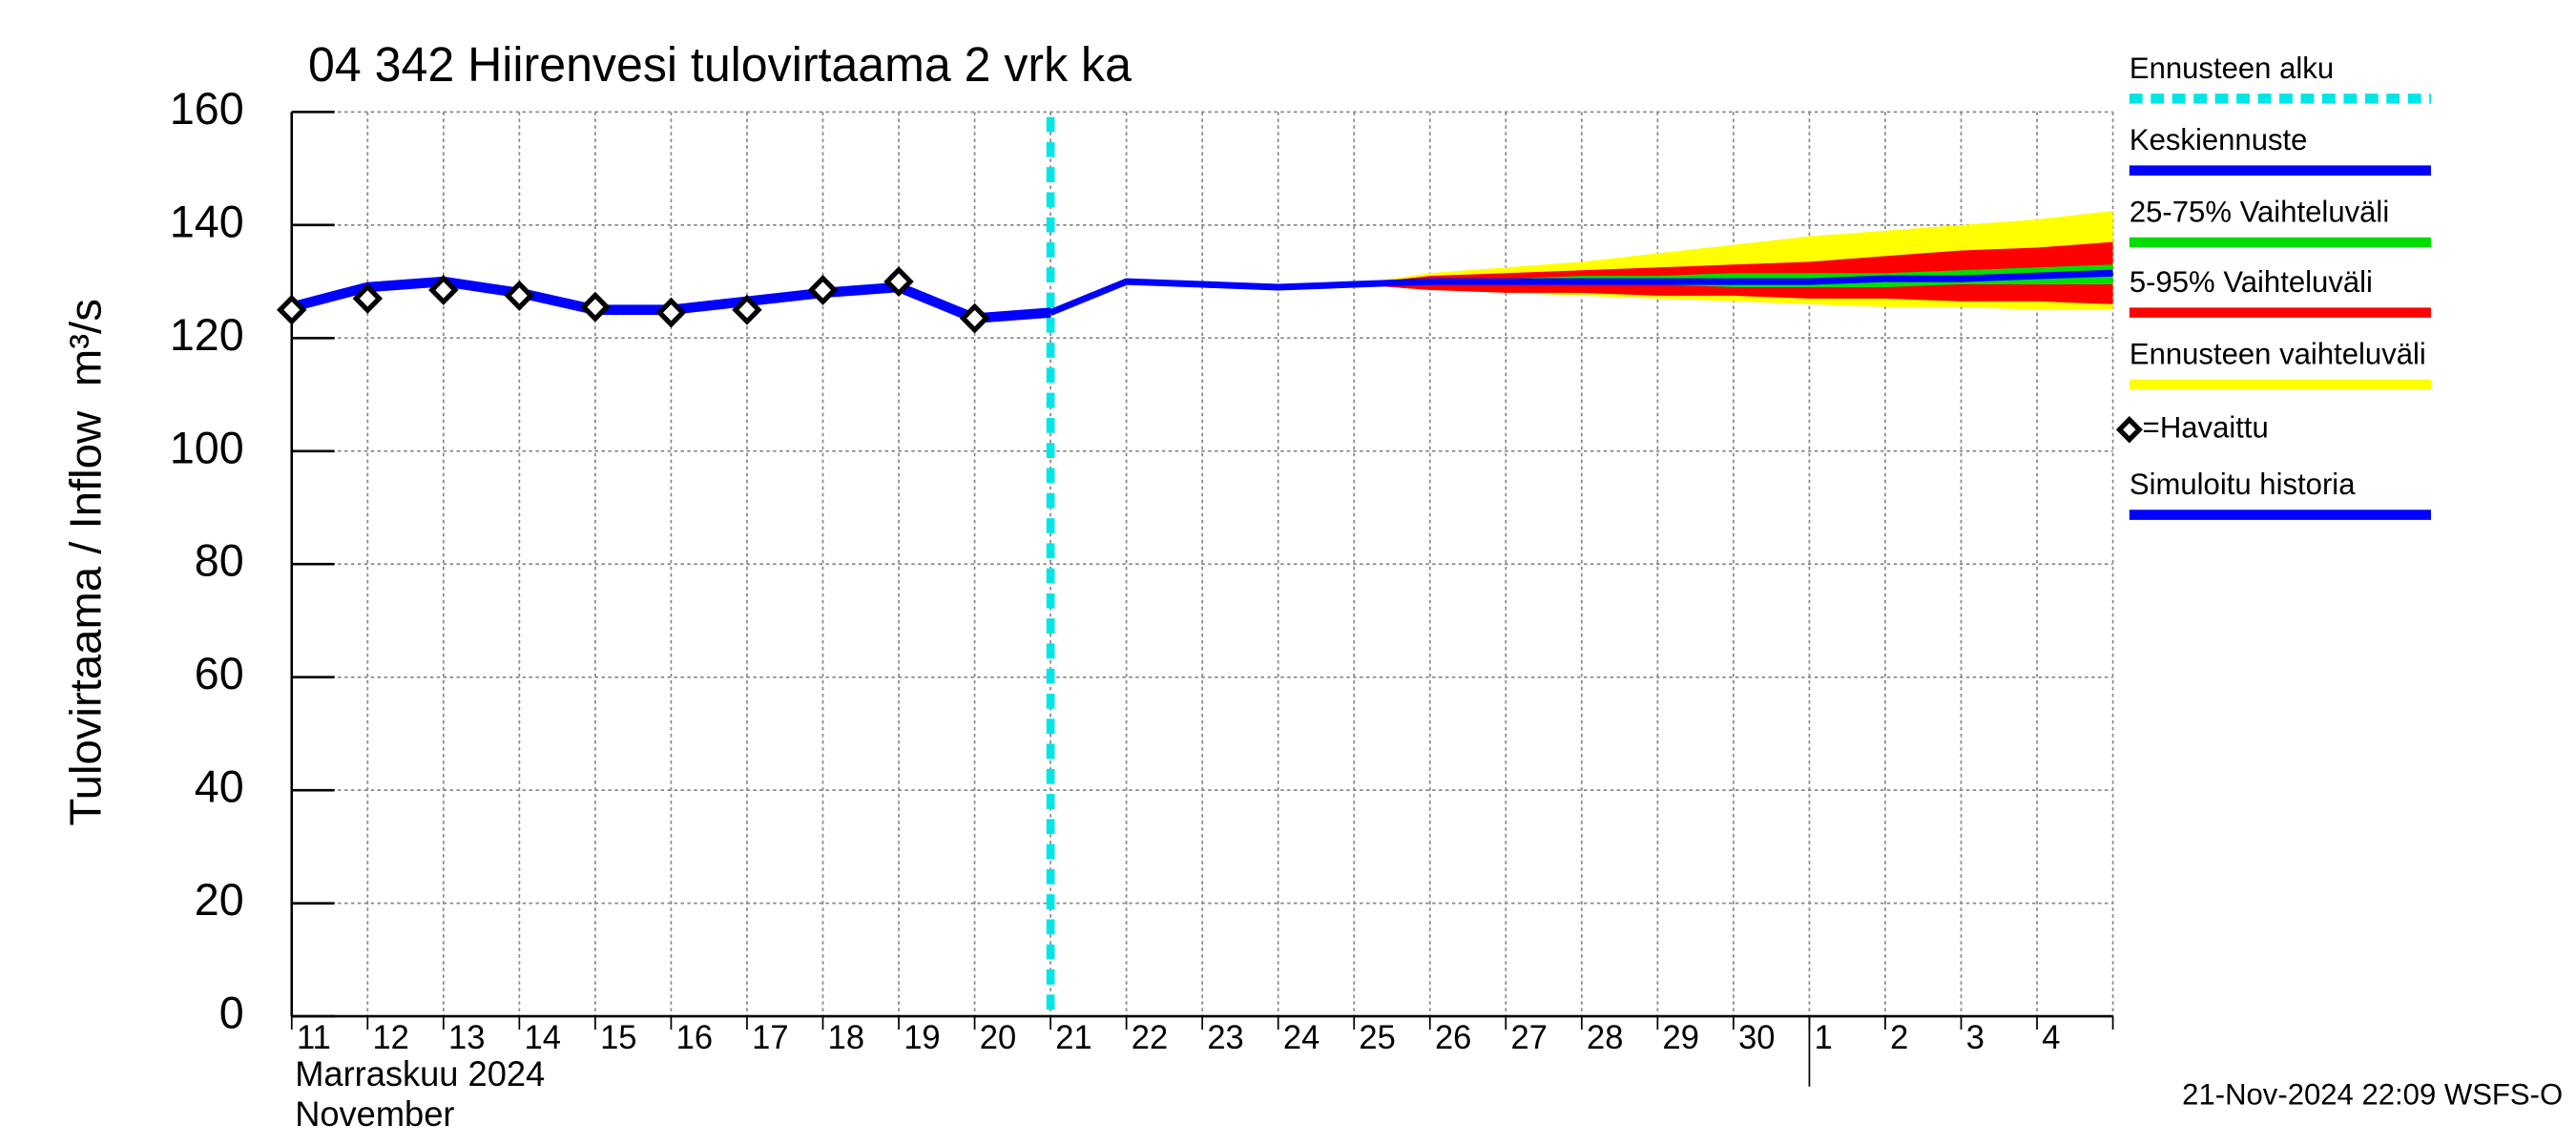 This screenshot has width=2576, height=1145. What do you see at coordinates (1975, 1038) in the screenshot?
I see `x-tick-label: 3` at bounding box center [1975, 1038].